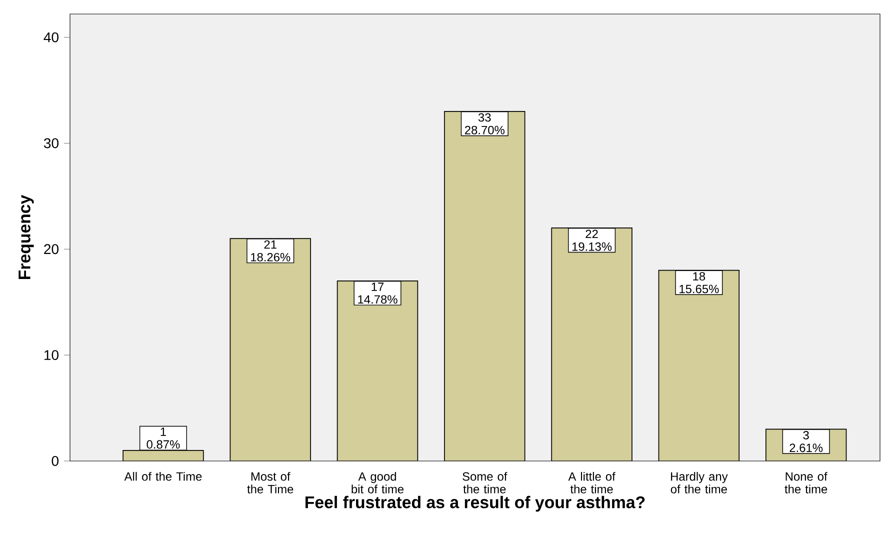  I want to click on y-tick-label: 10, so click(51, 355).